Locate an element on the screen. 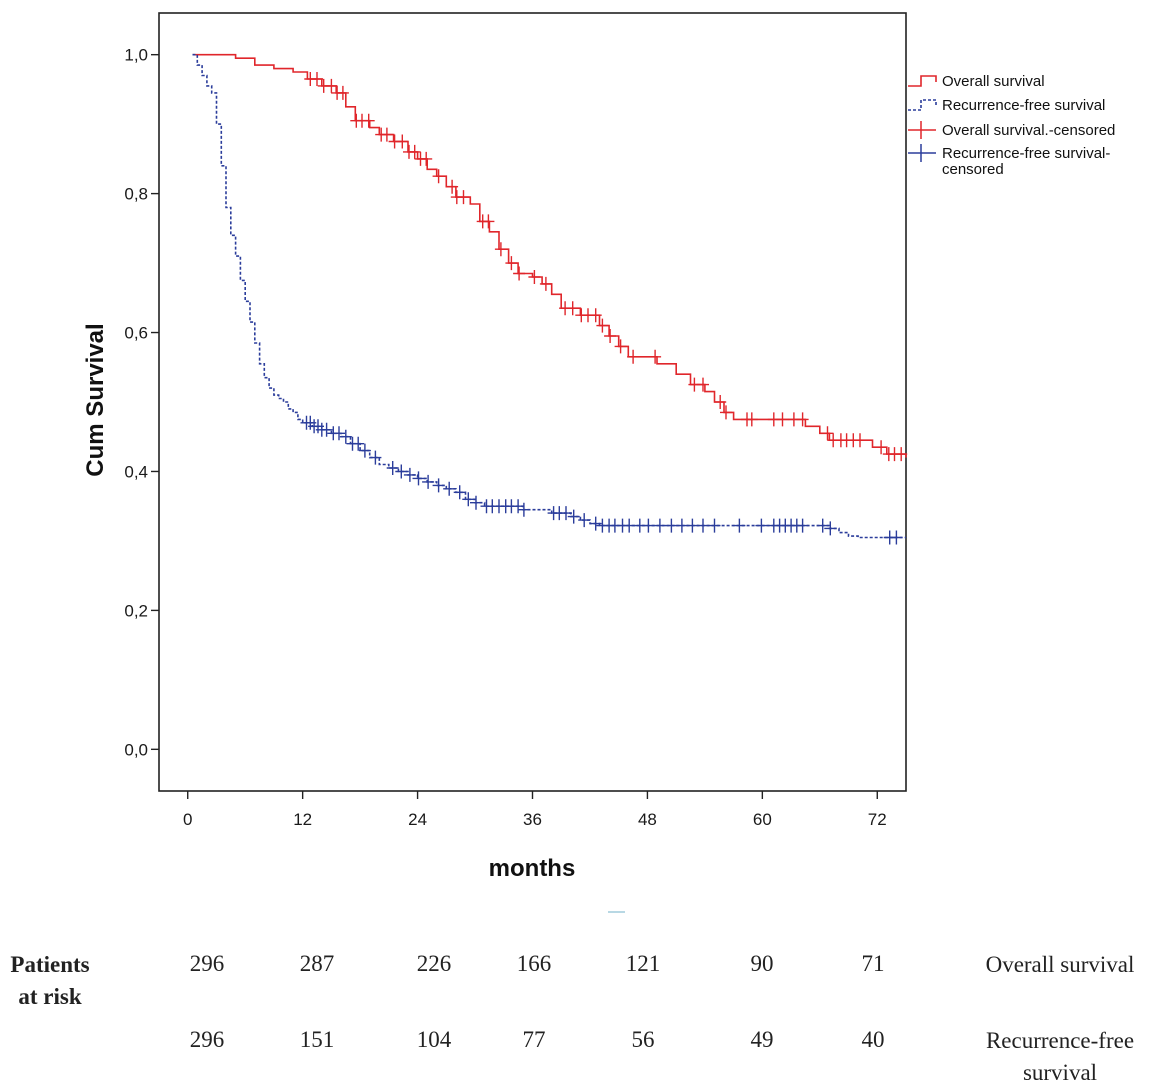 This screenshot has height=1089, width=1162. legend-label: Overall survival is located at coordinates (993, 81).